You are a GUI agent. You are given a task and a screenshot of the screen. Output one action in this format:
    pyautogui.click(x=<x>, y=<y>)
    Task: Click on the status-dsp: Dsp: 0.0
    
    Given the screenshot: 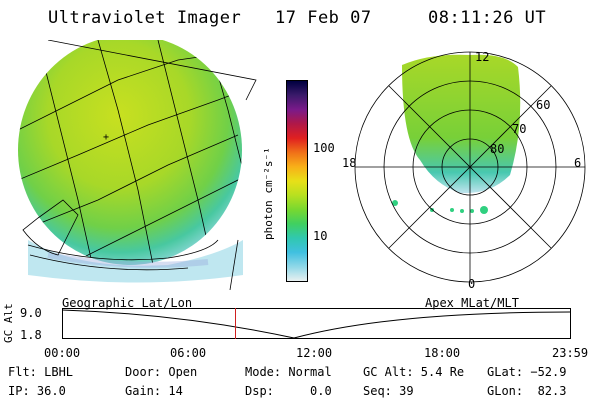 What is the action you would take?
    pyautogui.click(x=288, y=391)
    